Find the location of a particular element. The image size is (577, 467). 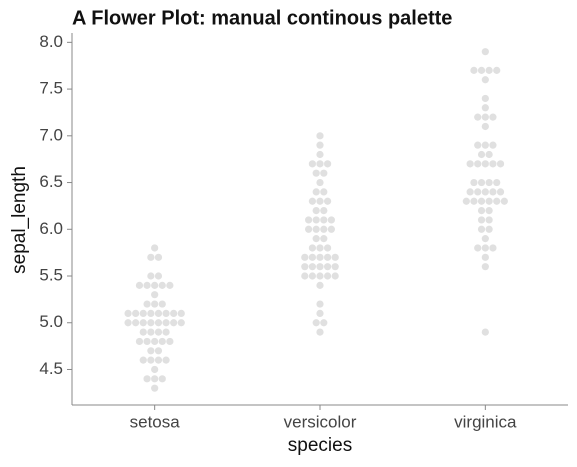

chart-title: A Flower Plot: manual continous palette is located at coordinates (262, 18).